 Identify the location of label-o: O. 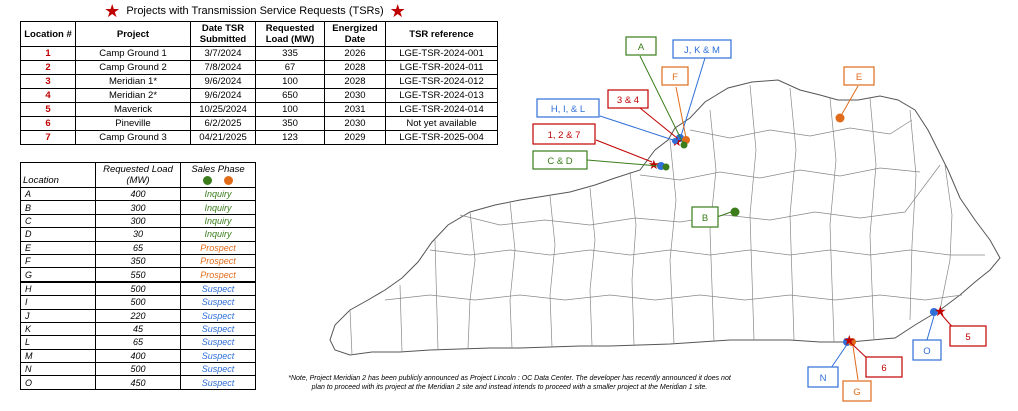
(926, 351).